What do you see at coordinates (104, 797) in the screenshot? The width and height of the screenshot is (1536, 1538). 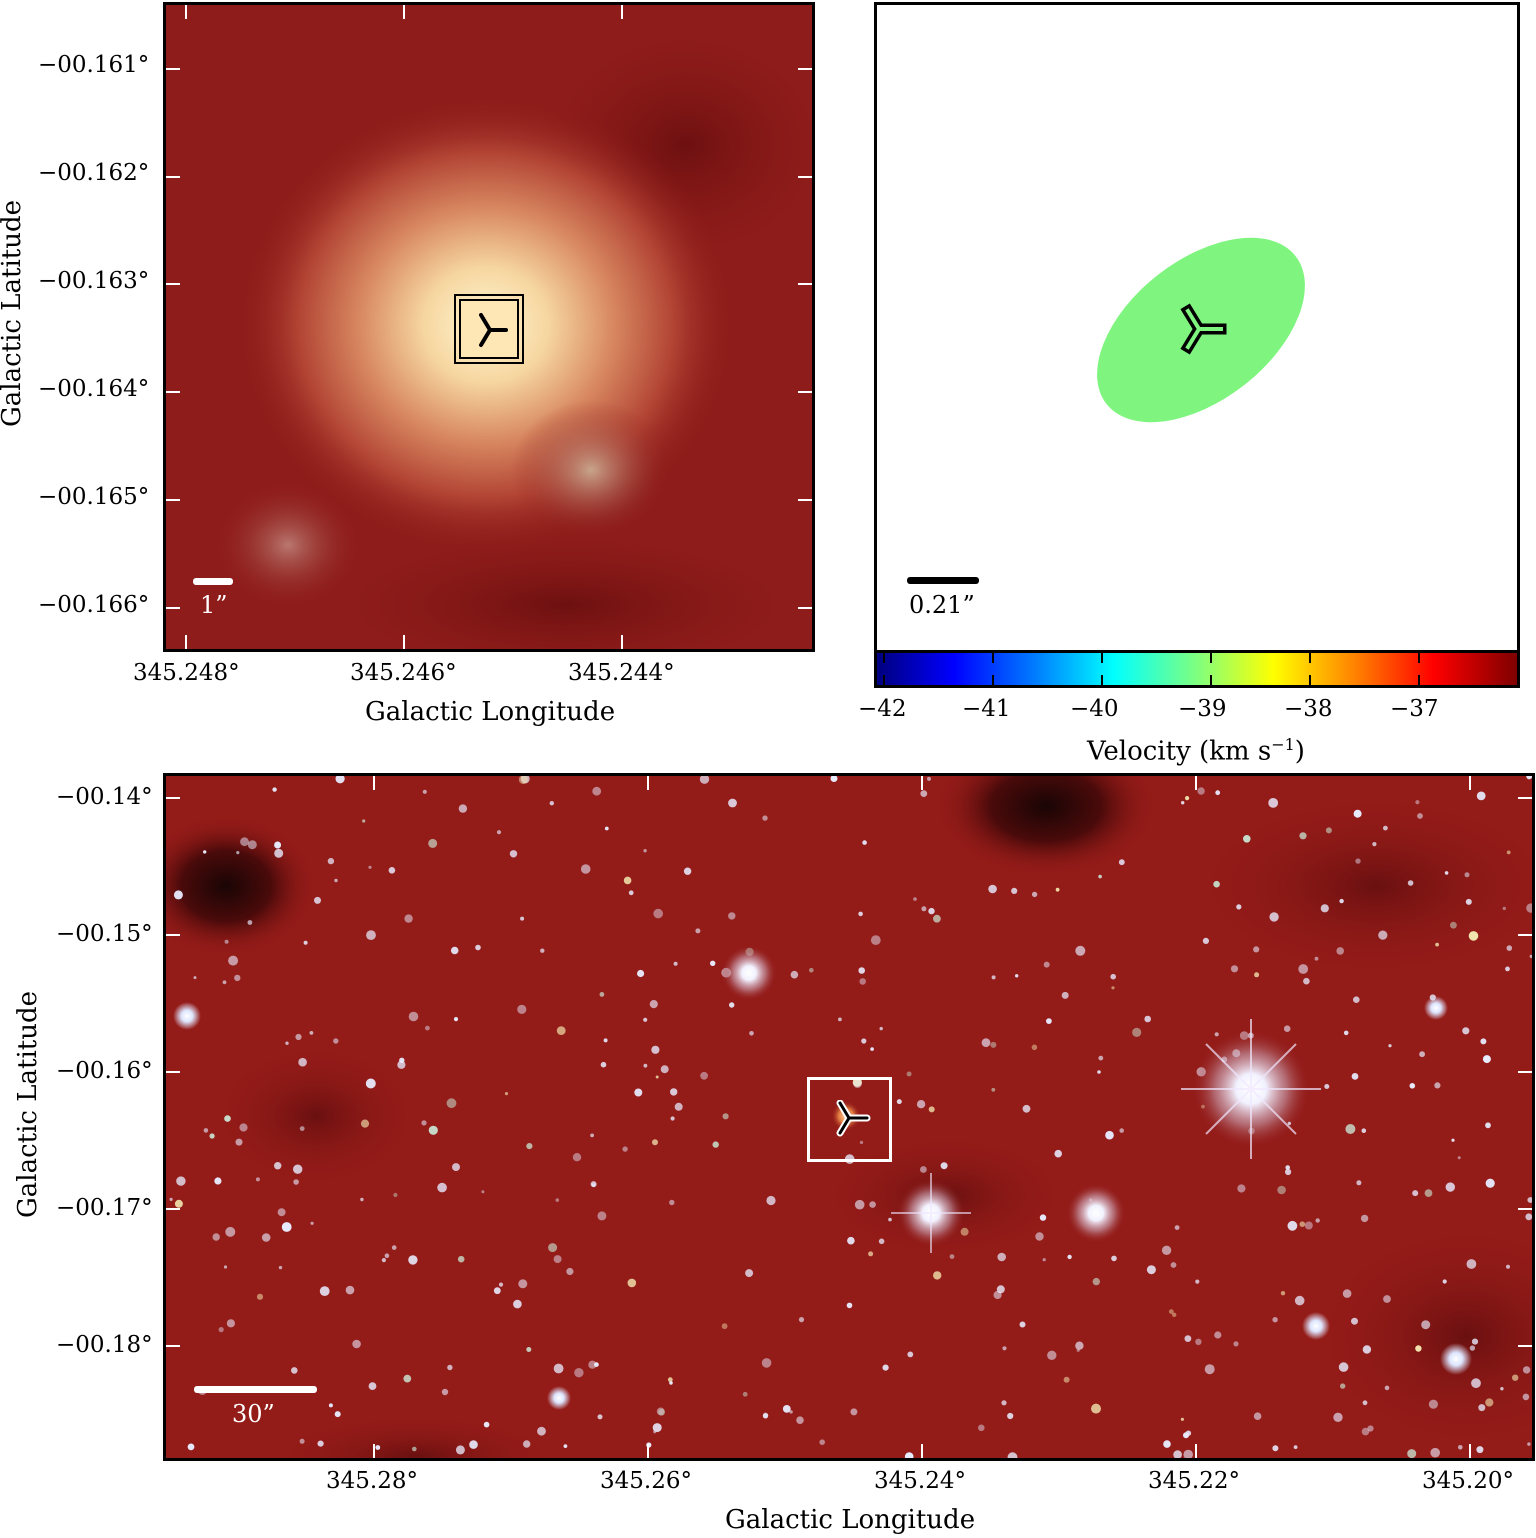 I see `b-y-tick-1: −00.14°` at bounding box center [104, 797].